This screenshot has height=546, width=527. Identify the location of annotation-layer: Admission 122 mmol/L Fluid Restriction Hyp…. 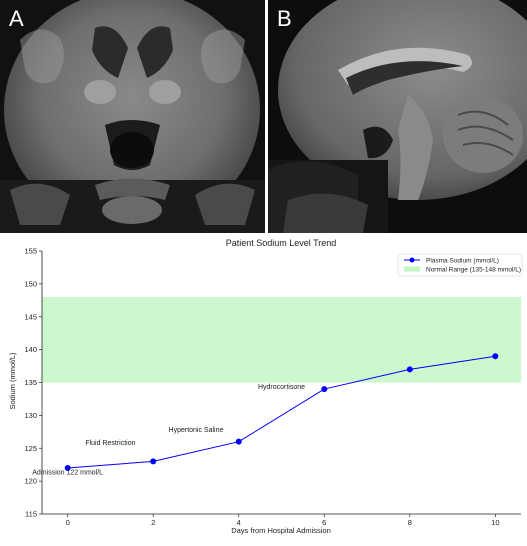
(168, 430).